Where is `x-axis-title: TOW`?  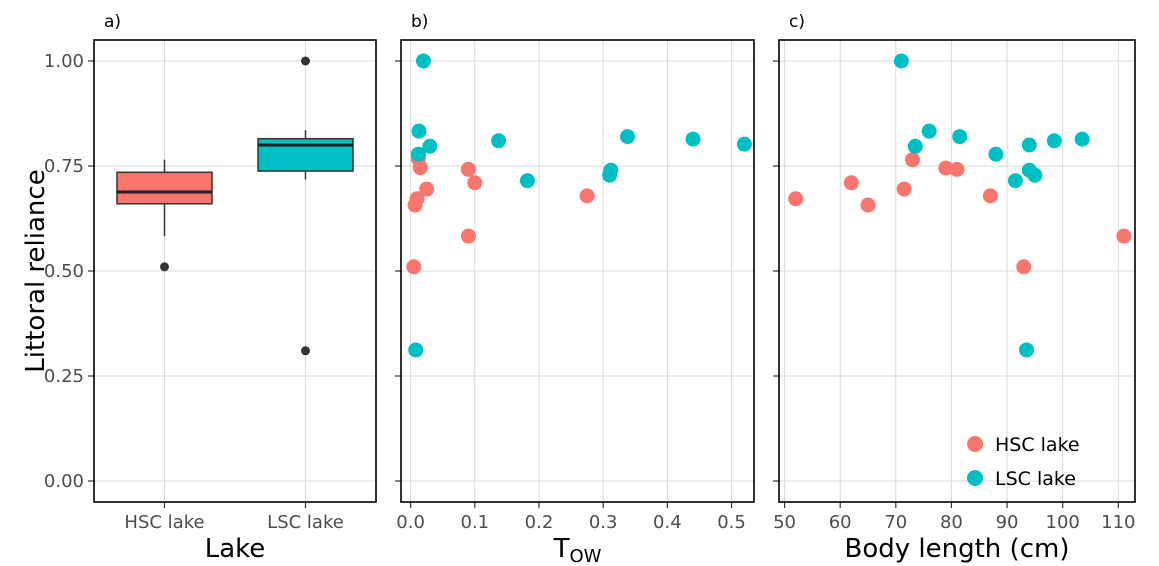 x-axis-title: TOW is located at coordinates (577, 550).